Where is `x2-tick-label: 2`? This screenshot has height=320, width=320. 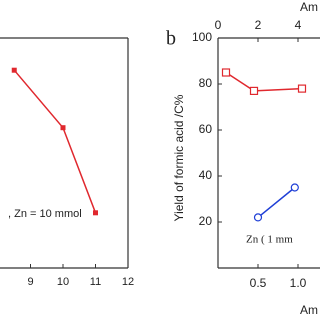 x2-tick-label: 2 is located at coordinates (258, 25).